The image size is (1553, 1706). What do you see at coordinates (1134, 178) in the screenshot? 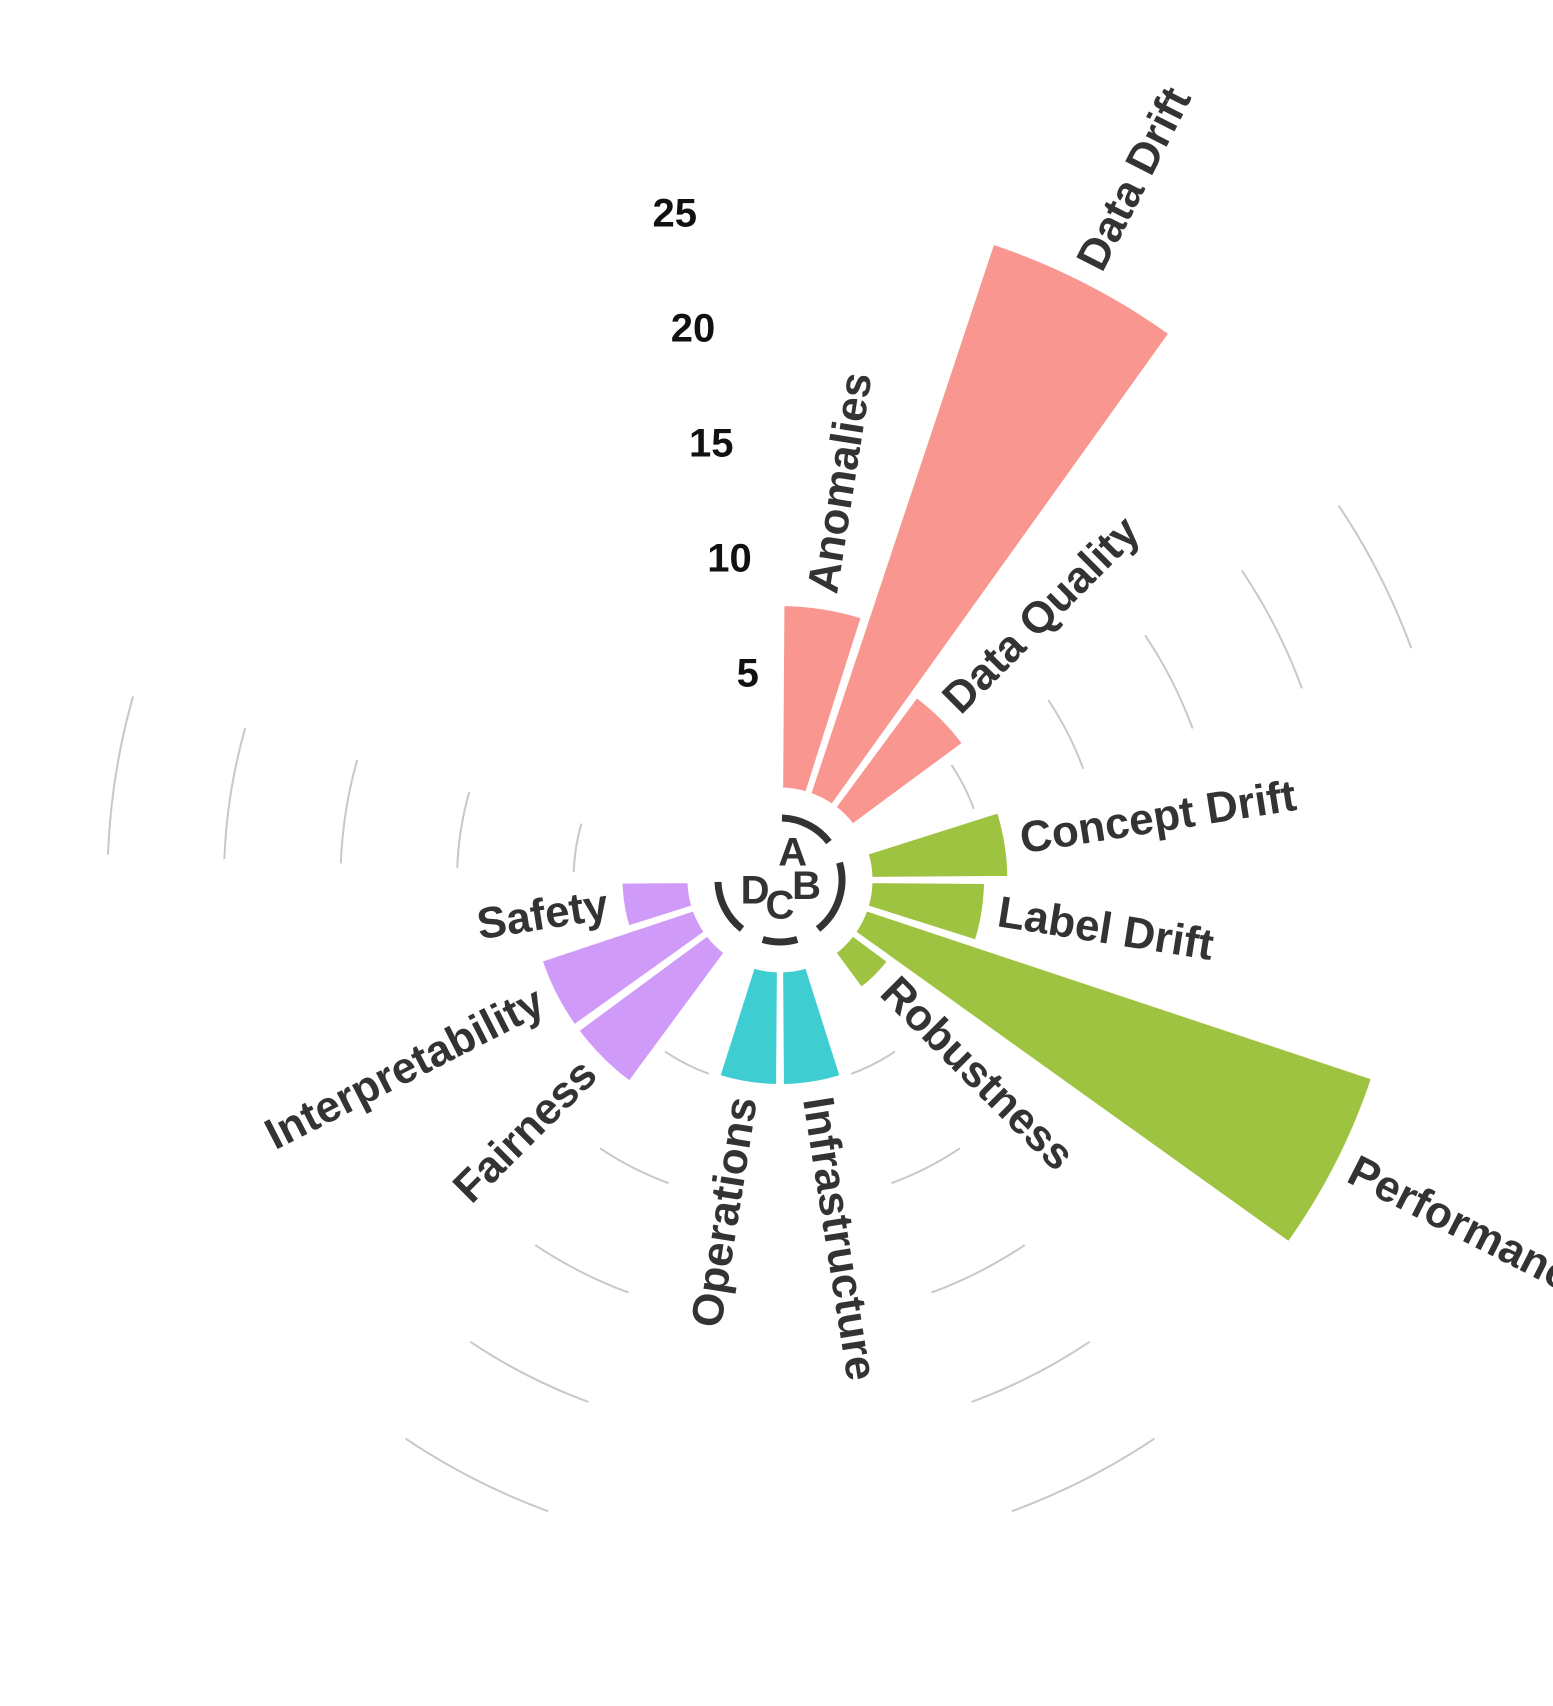
I see `bar-label-data-drift: Data Drift` at bounding box center [1134, 178].